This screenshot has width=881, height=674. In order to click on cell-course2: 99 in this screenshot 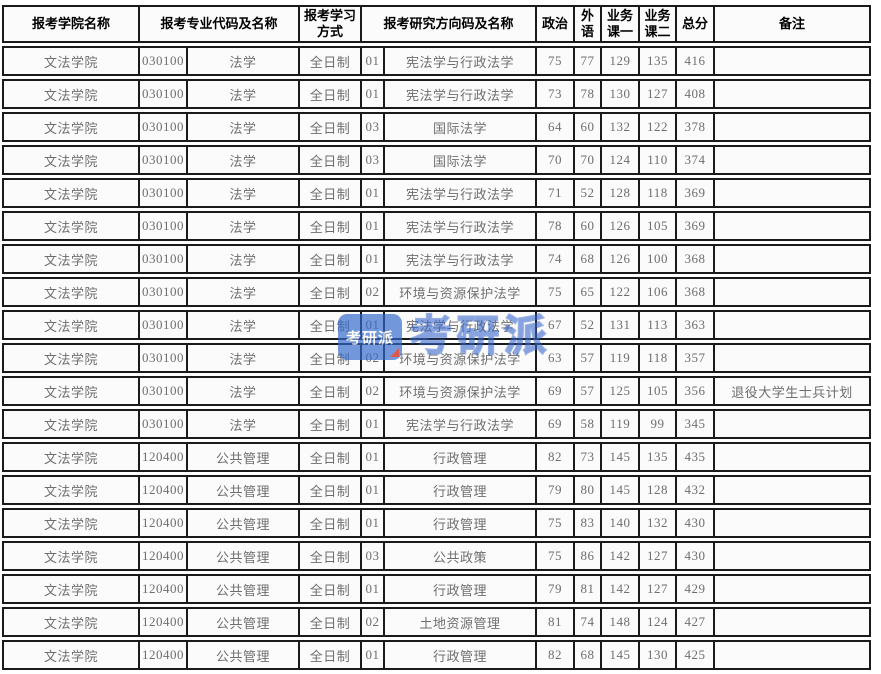, I will do `click(659, 424)`.